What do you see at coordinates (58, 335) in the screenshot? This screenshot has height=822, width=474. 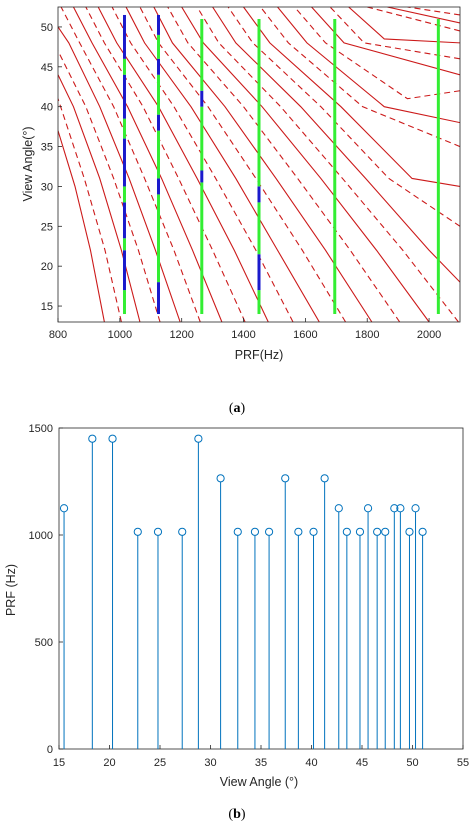 I see `x-tick-label: 800` at bounding box center [58, 335].